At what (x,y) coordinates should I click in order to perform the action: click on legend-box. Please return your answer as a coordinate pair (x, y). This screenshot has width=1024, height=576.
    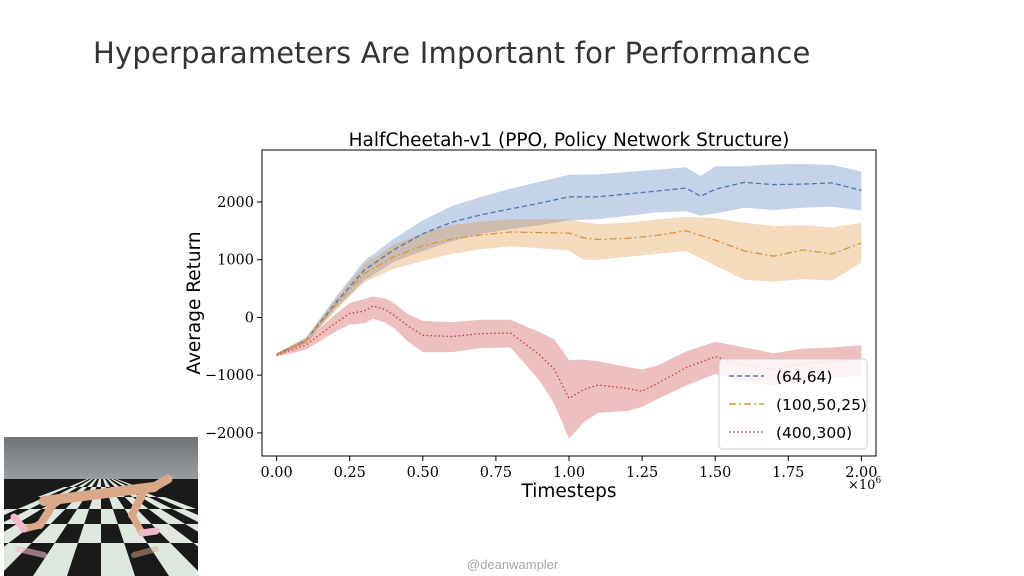
    Looking at the image, I should click on (793, 404).